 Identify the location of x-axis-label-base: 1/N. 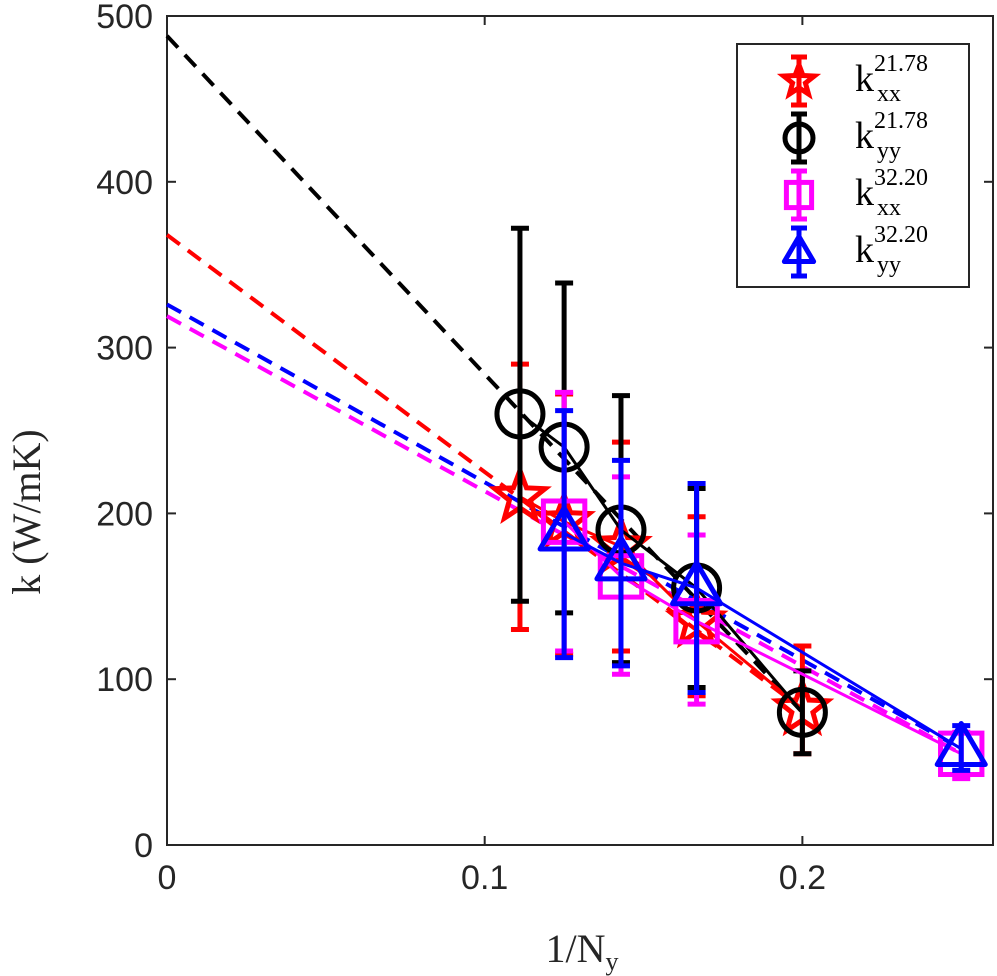
(576, 948).